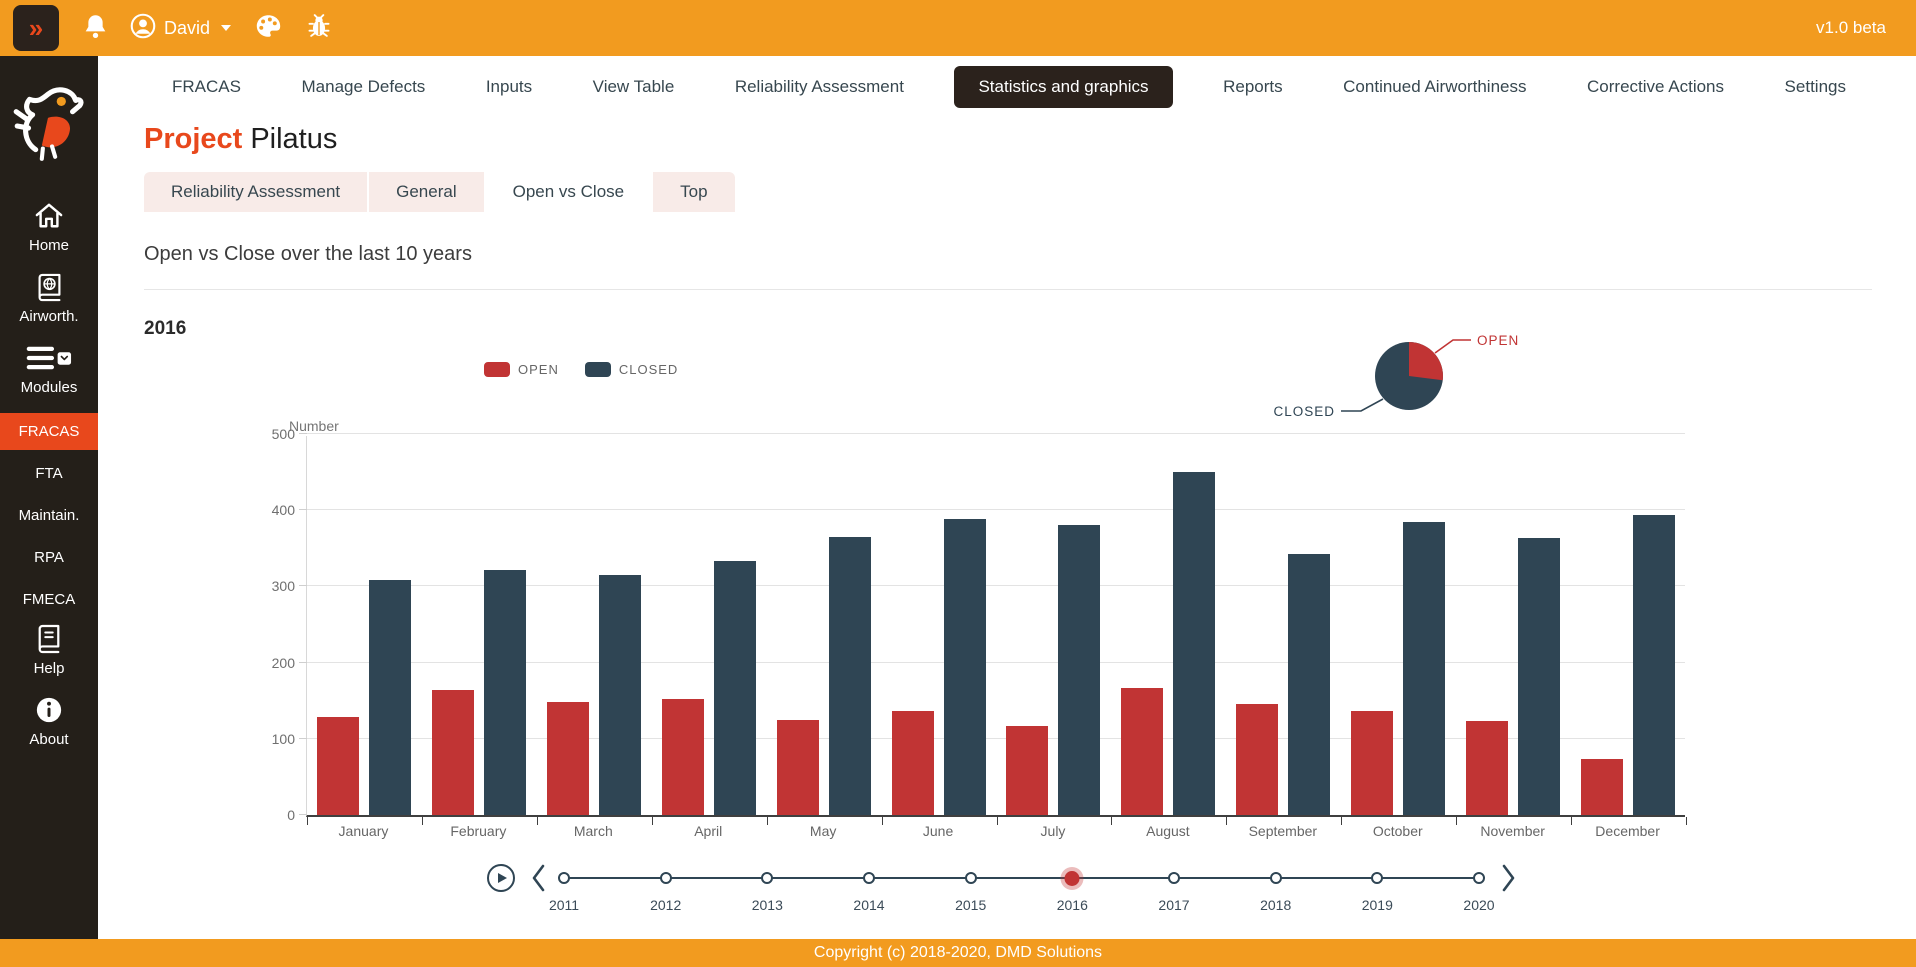 This screenshot has height=967, width=1916. Describe the element at coordinates (521, 369) in the screenshot. I see `legend-item-open: OPEN` at that location.